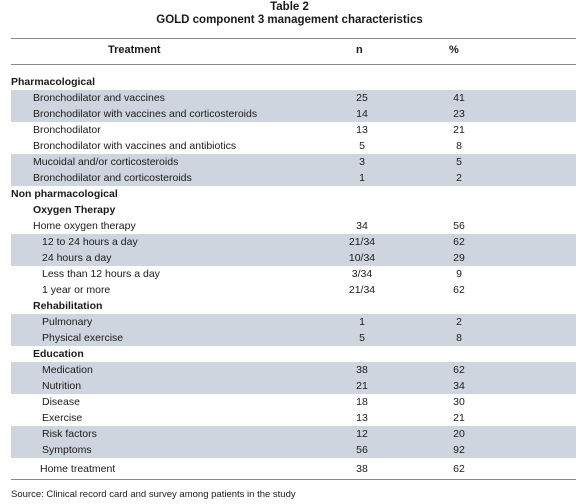 This screenshot has width=579, height=504. I want to click on row-label: Mucoidal and/or corticosteroids, so click(106, 162).